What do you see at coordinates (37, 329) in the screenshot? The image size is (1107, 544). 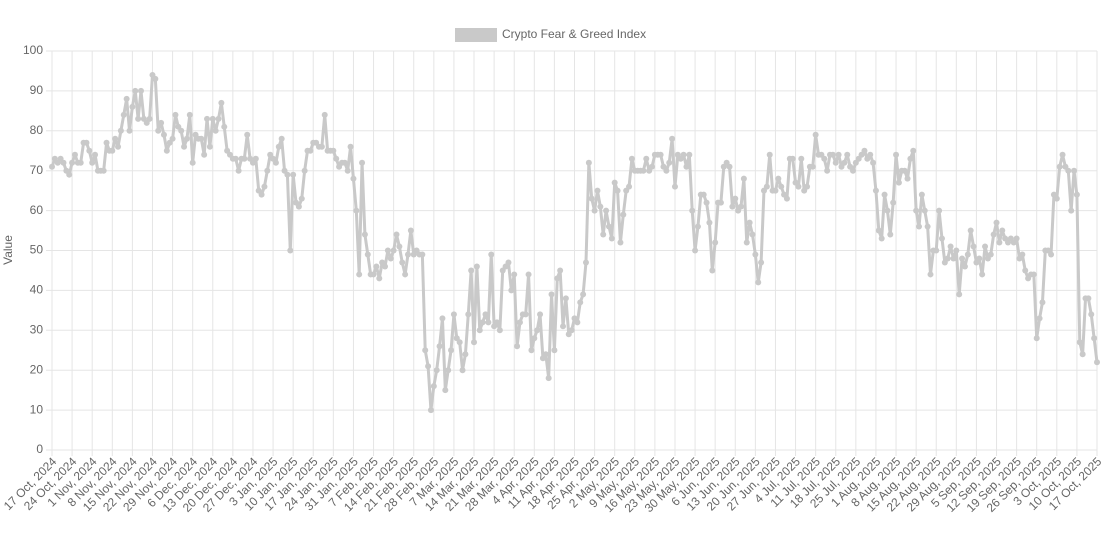 I see `y-tick-label: 30` at bounding box center [37, 329].